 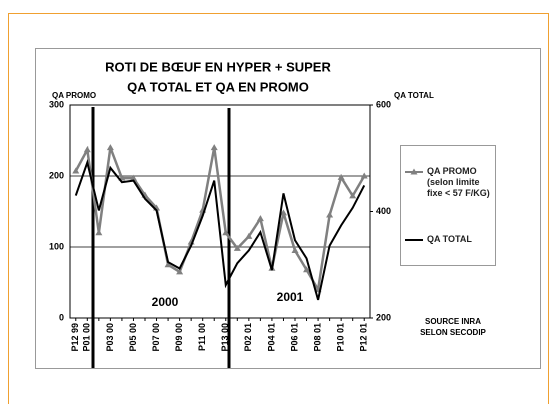 What do you see at coordinates (165, 302) in the screenshot?
I see `annotation: 2000` at bounding box center [165, 302].